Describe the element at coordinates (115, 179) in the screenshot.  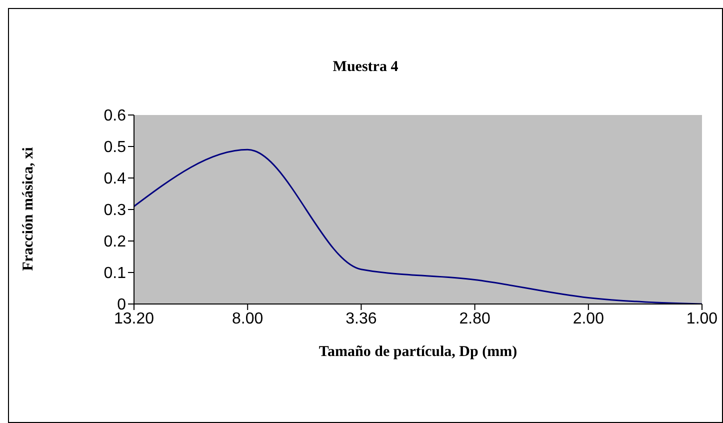
I see `y-tick-label: 0.4` at that location.